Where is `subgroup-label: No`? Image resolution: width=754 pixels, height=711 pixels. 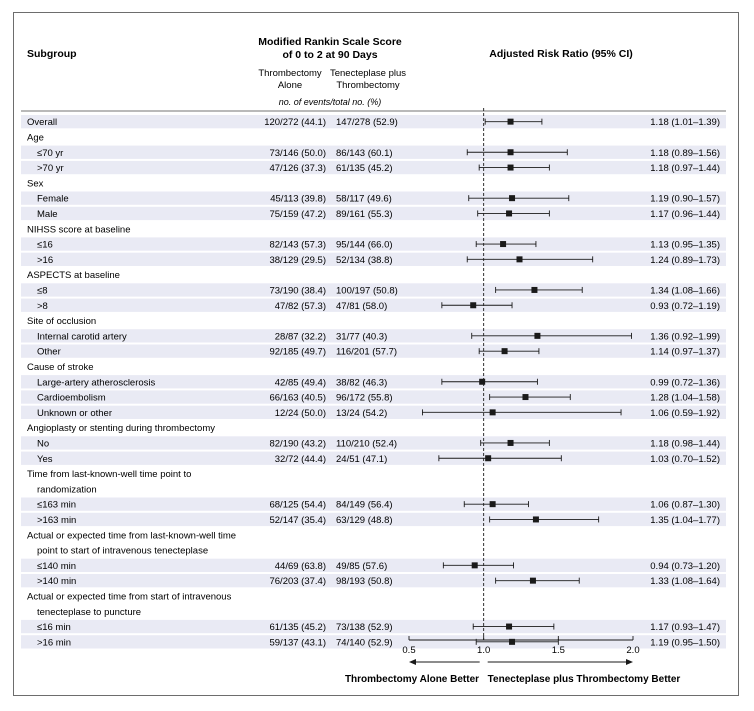
subgroup-label: No is located at coordinates (43, 443).